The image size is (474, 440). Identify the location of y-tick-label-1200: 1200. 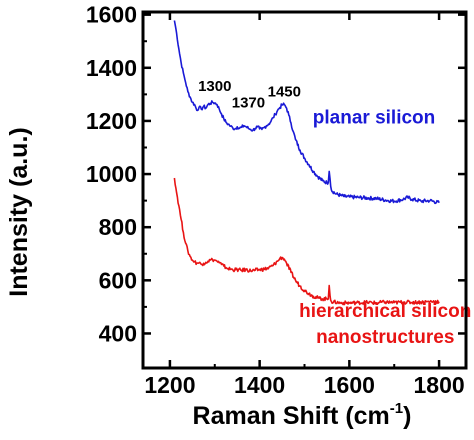
(111, 121).